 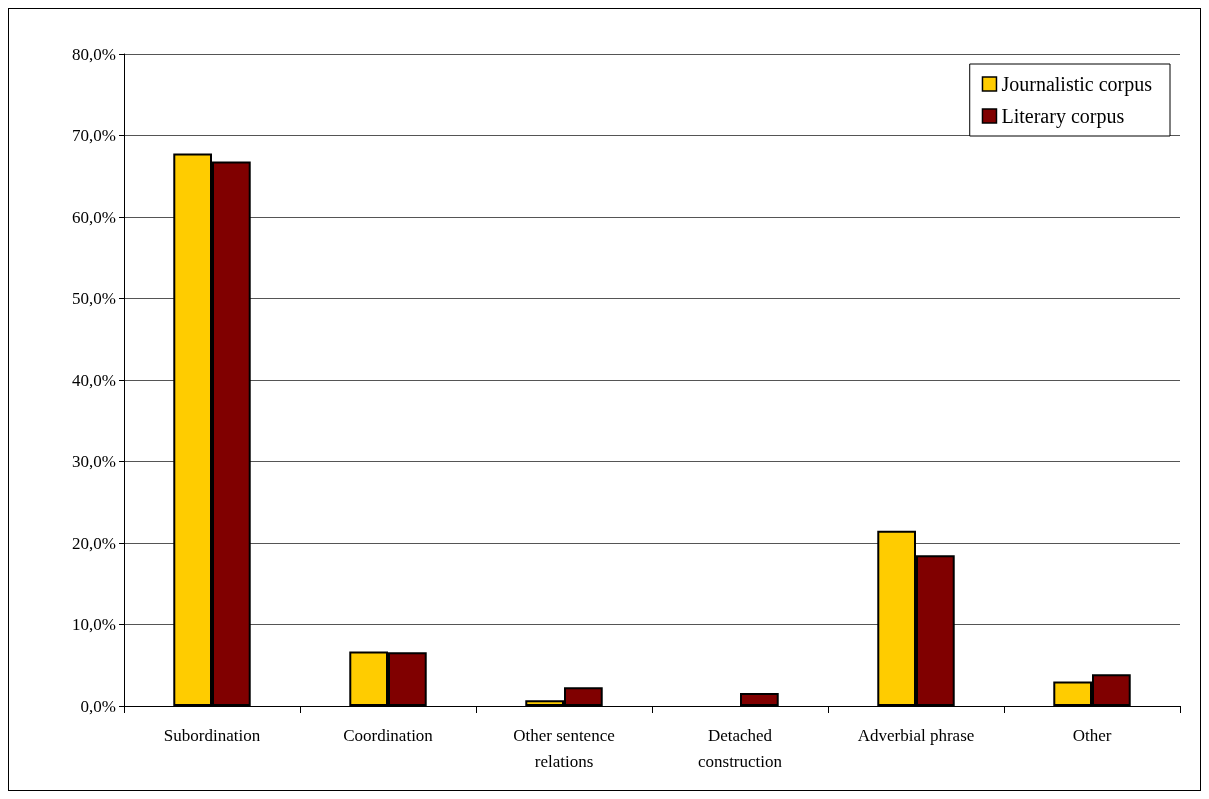 I want to click on legend-label: Literary corpus, so click(x=1063, y=116).